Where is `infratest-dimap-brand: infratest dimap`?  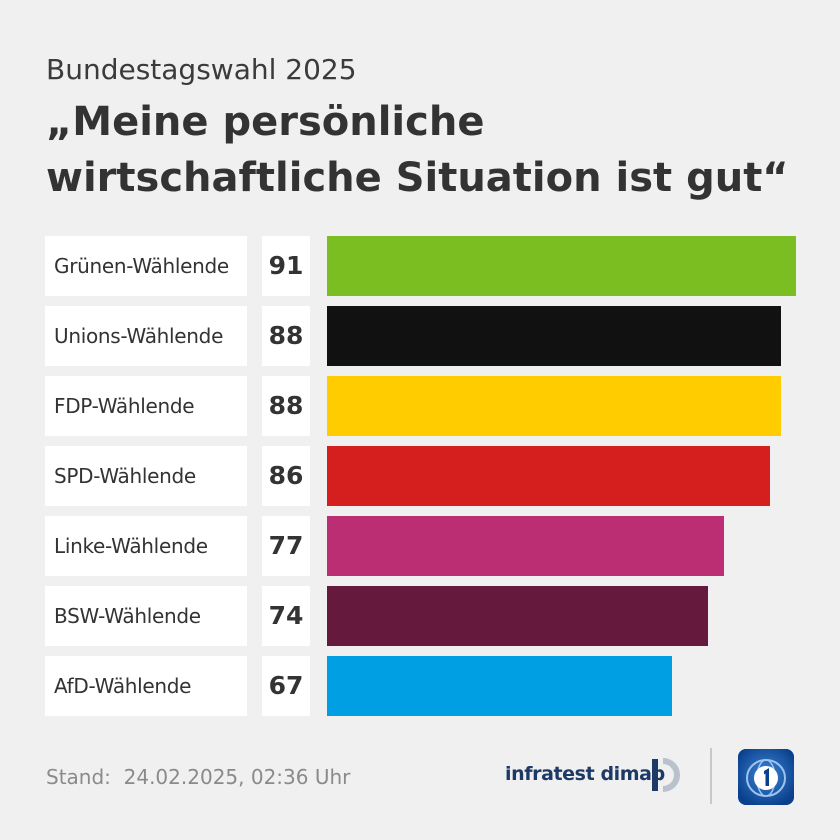 infratest-dimap-brand: infratest dimap is located at coordinates (585, 774).